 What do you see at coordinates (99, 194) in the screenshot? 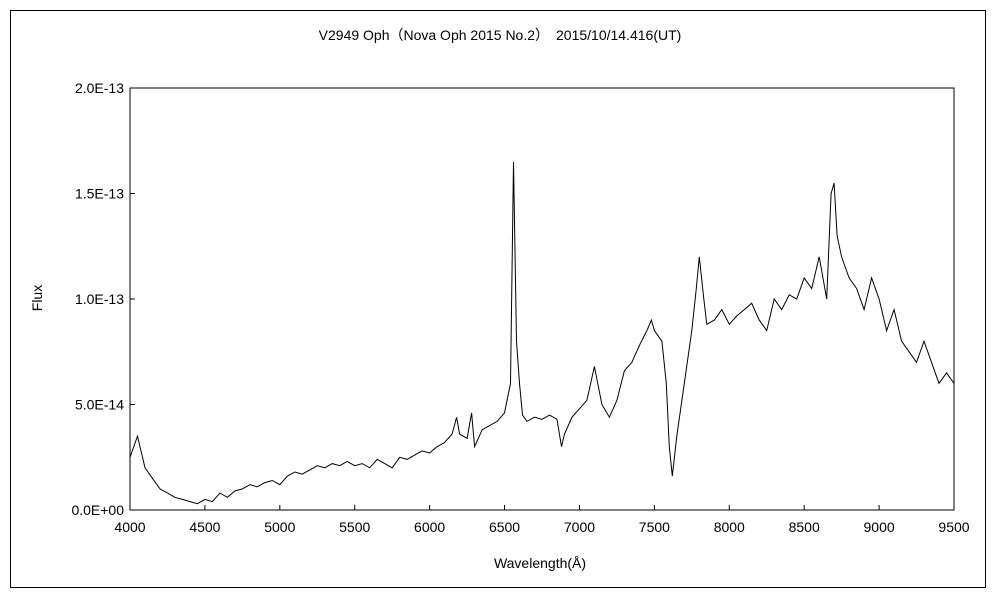
I see `y-tick-label: 1.5E-13` at bounding box center [99, 194].